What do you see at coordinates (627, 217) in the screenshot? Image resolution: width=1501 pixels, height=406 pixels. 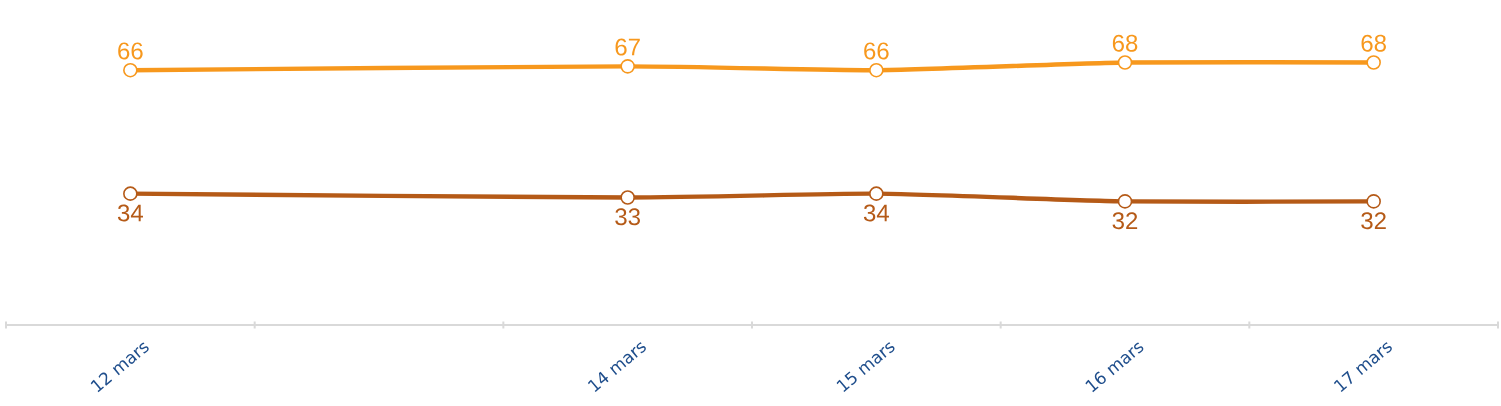 I see `data-label: 33` at bounding box center [627, 217].